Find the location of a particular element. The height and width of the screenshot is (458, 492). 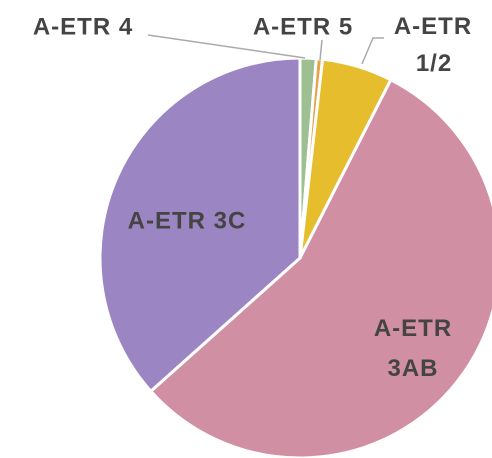

slice-label: A-ETR 3C is located at coordinates (187, 220).